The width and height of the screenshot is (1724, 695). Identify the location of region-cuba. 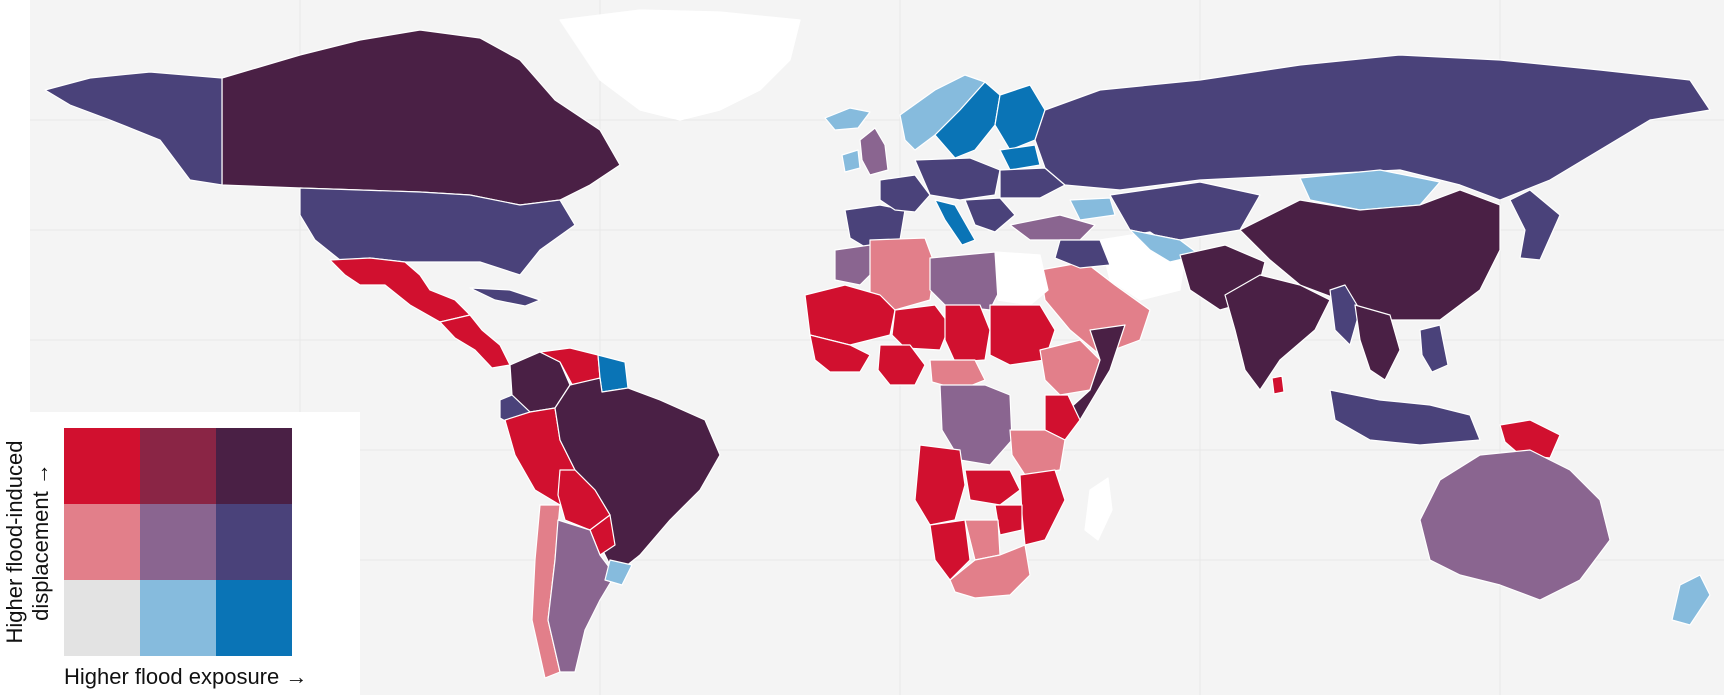
(505, 297).